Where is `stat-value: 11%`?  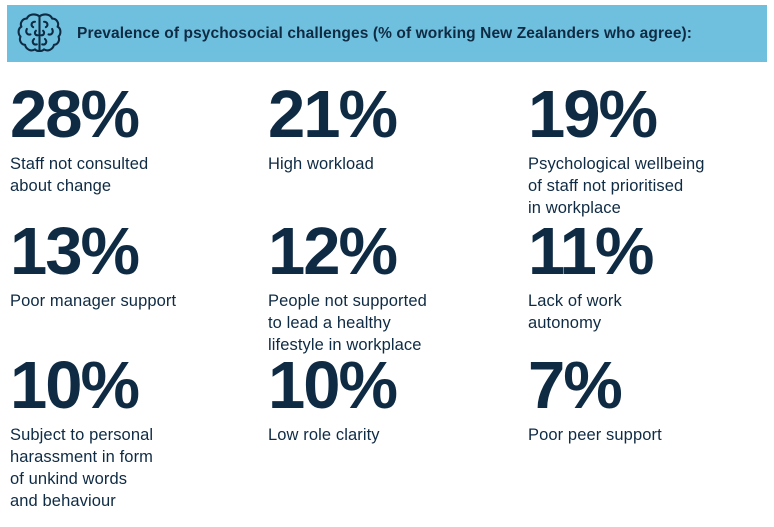 stat-value: 11% is located at coordinates (591, 251).